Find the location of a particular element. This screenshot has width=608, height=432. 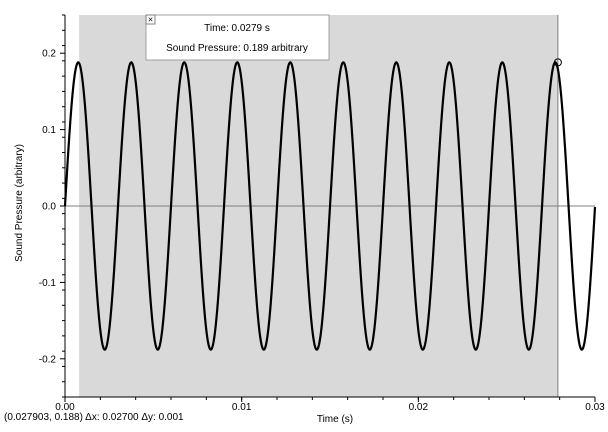

x-tick-label: 0.00 is located at coordinates (65, 407).